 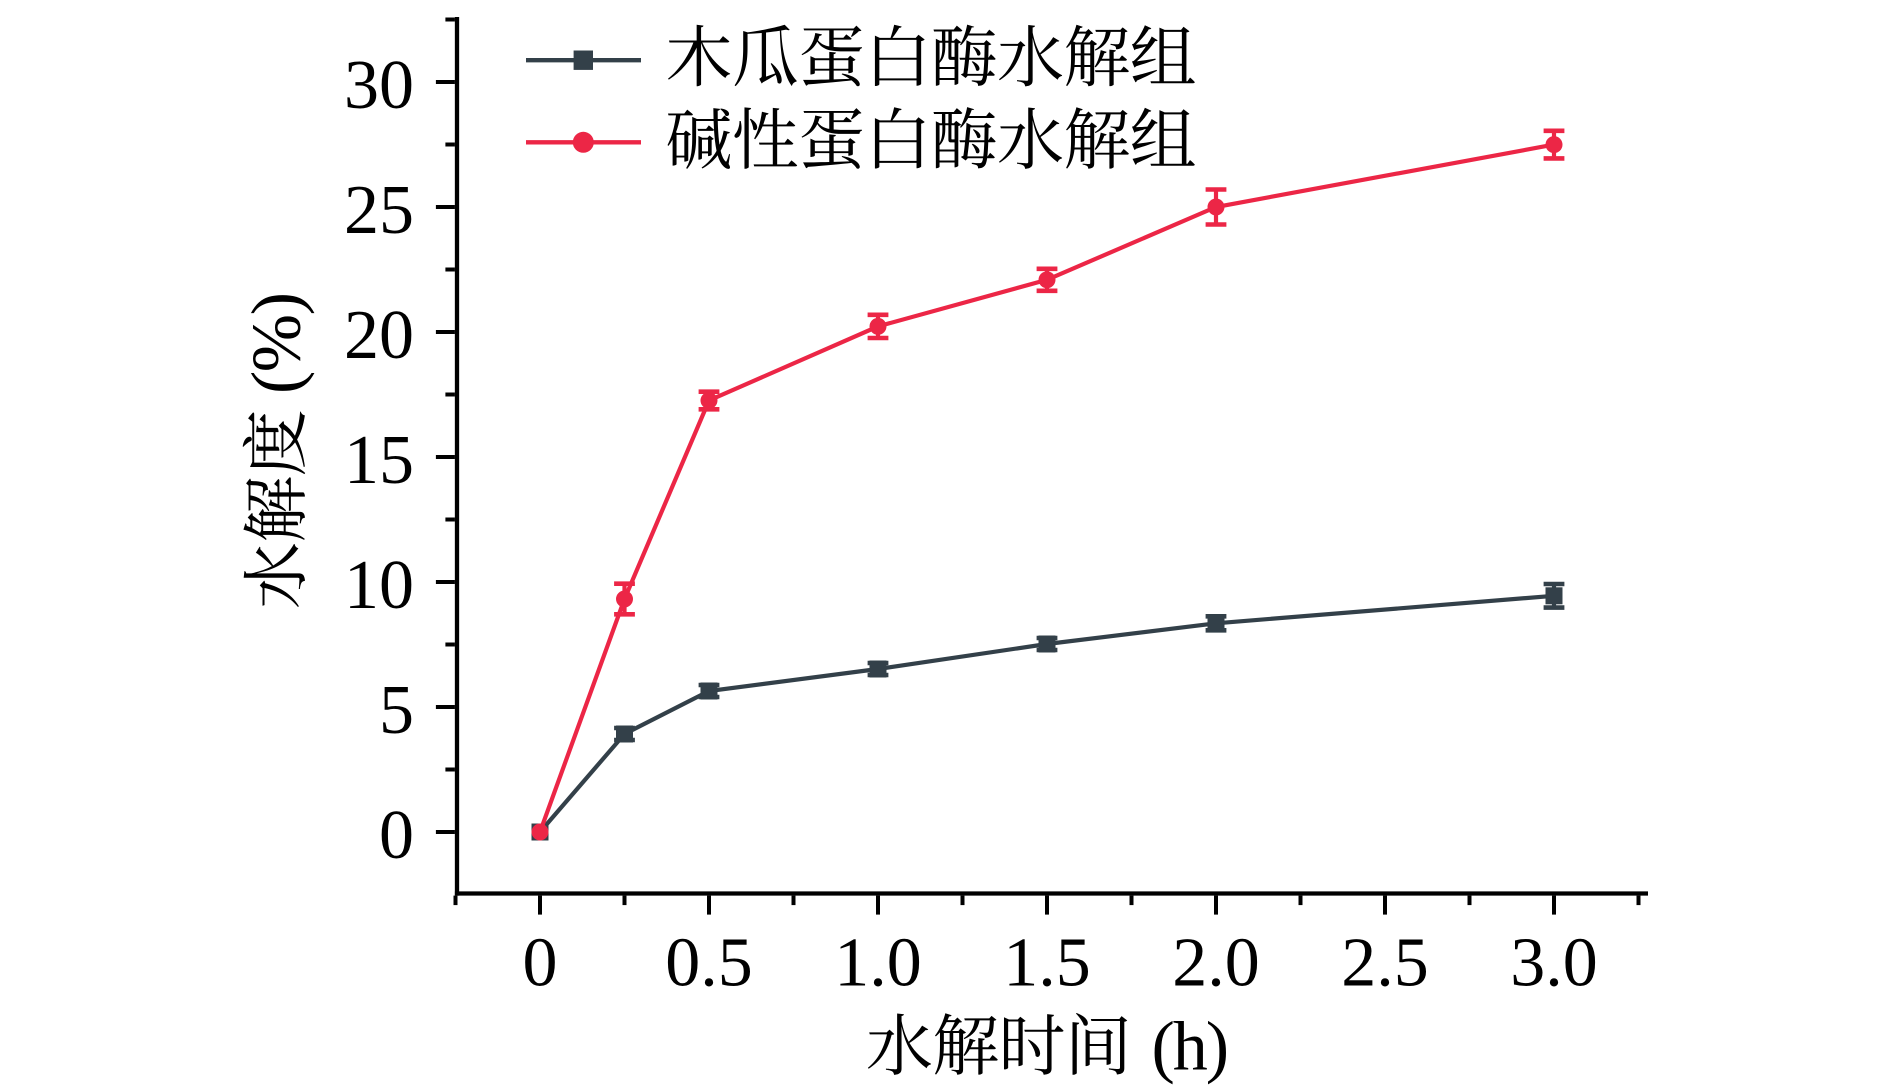 What do you see at coordinates (379, 85) in the screenshot?
I see `svg-text: 30` at bounding box center [379, 85].